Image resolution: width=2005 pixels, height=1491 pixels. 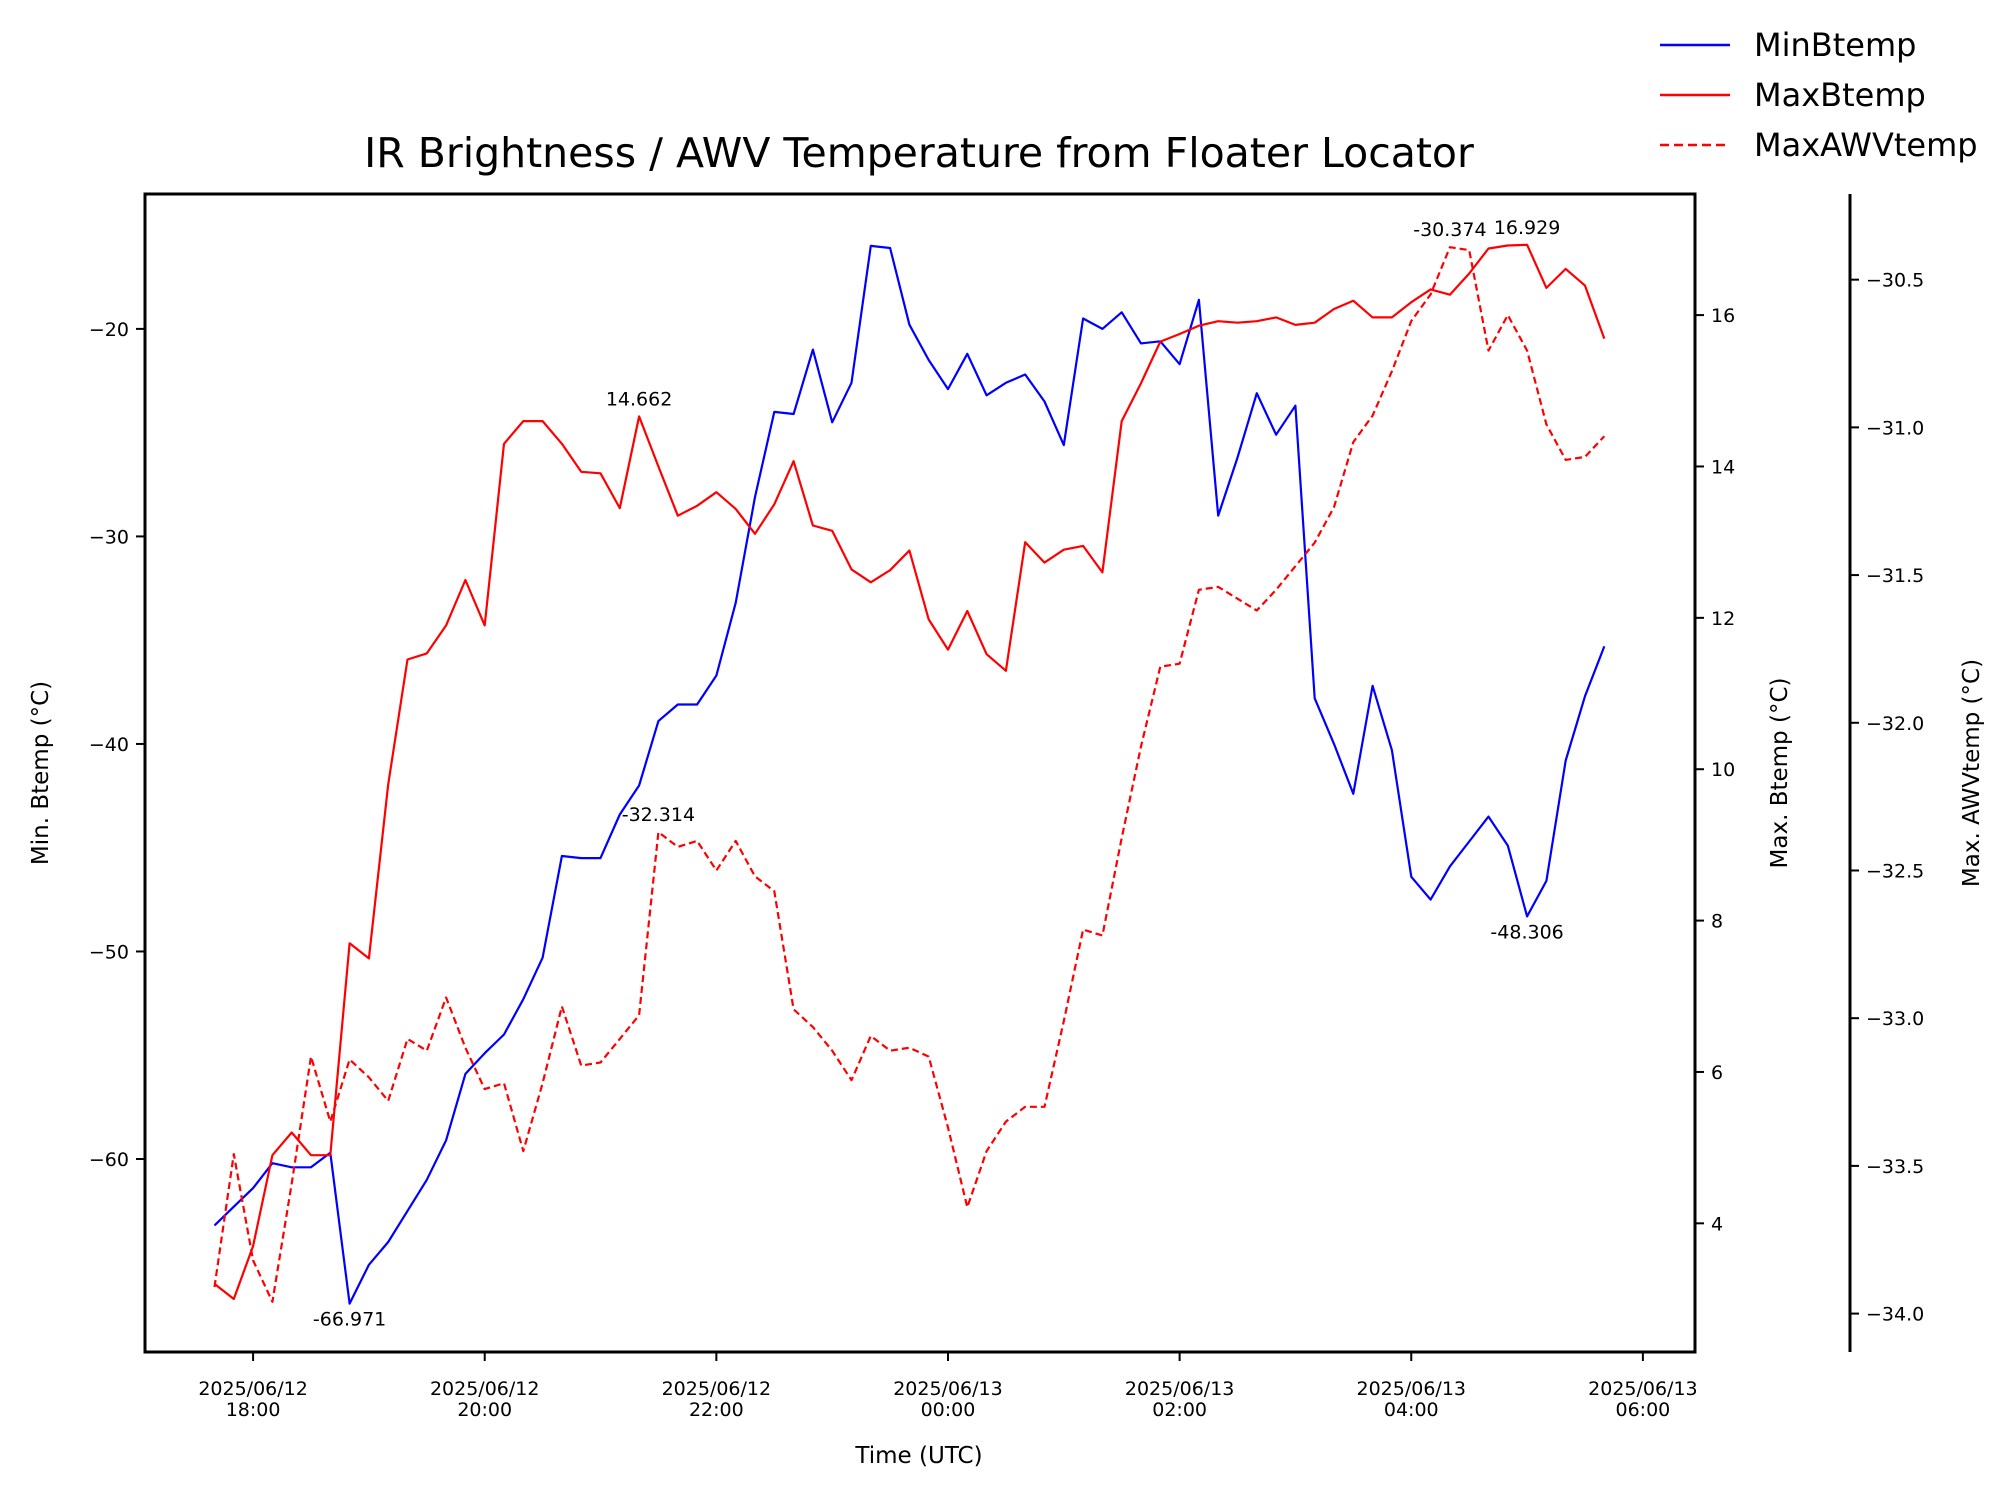 I want to click on x-tick-label-time: 06:00, so click(x=1643, y=1410).